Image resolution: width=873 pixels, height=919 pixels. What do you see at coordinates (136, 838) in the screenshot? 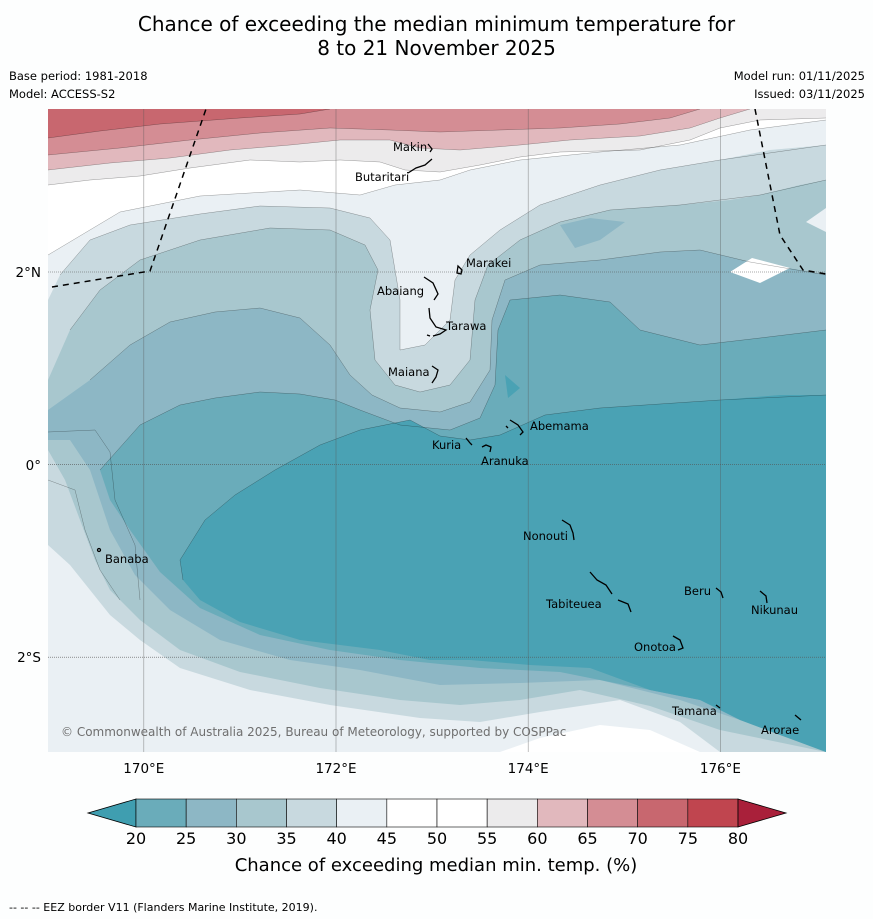
I see `colorbar-tick-20: 20` at bounding box center [136, 838].